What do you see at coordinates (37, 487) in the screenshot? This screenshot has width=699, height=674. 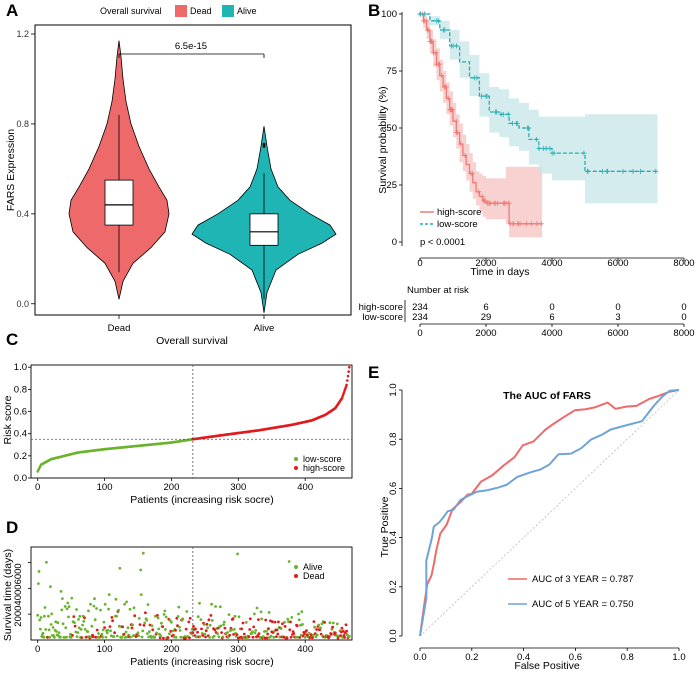 I see `risk-x-tick-label: 0` at bounding box center [37, 487].